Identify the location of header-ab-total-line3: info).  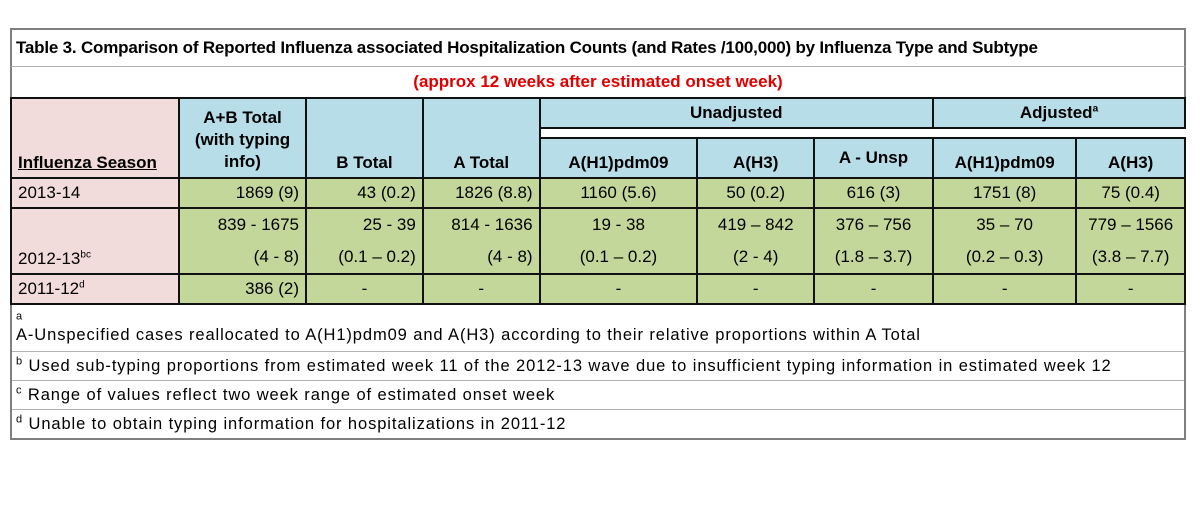
(242, 161).